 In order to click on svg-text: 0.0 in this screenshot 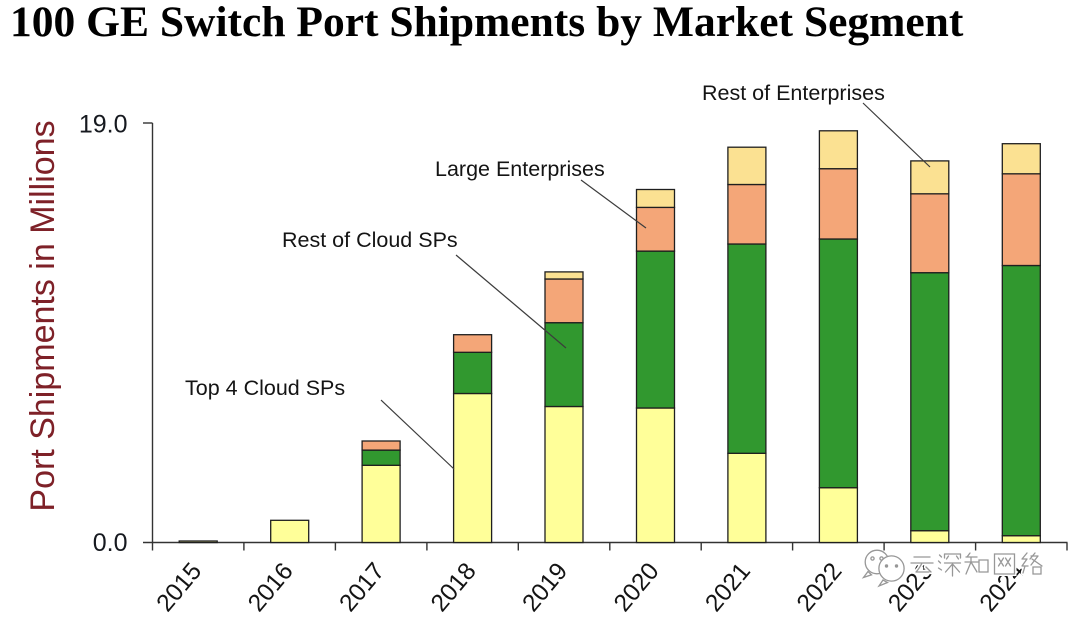, I will do `click(110, 543)`.